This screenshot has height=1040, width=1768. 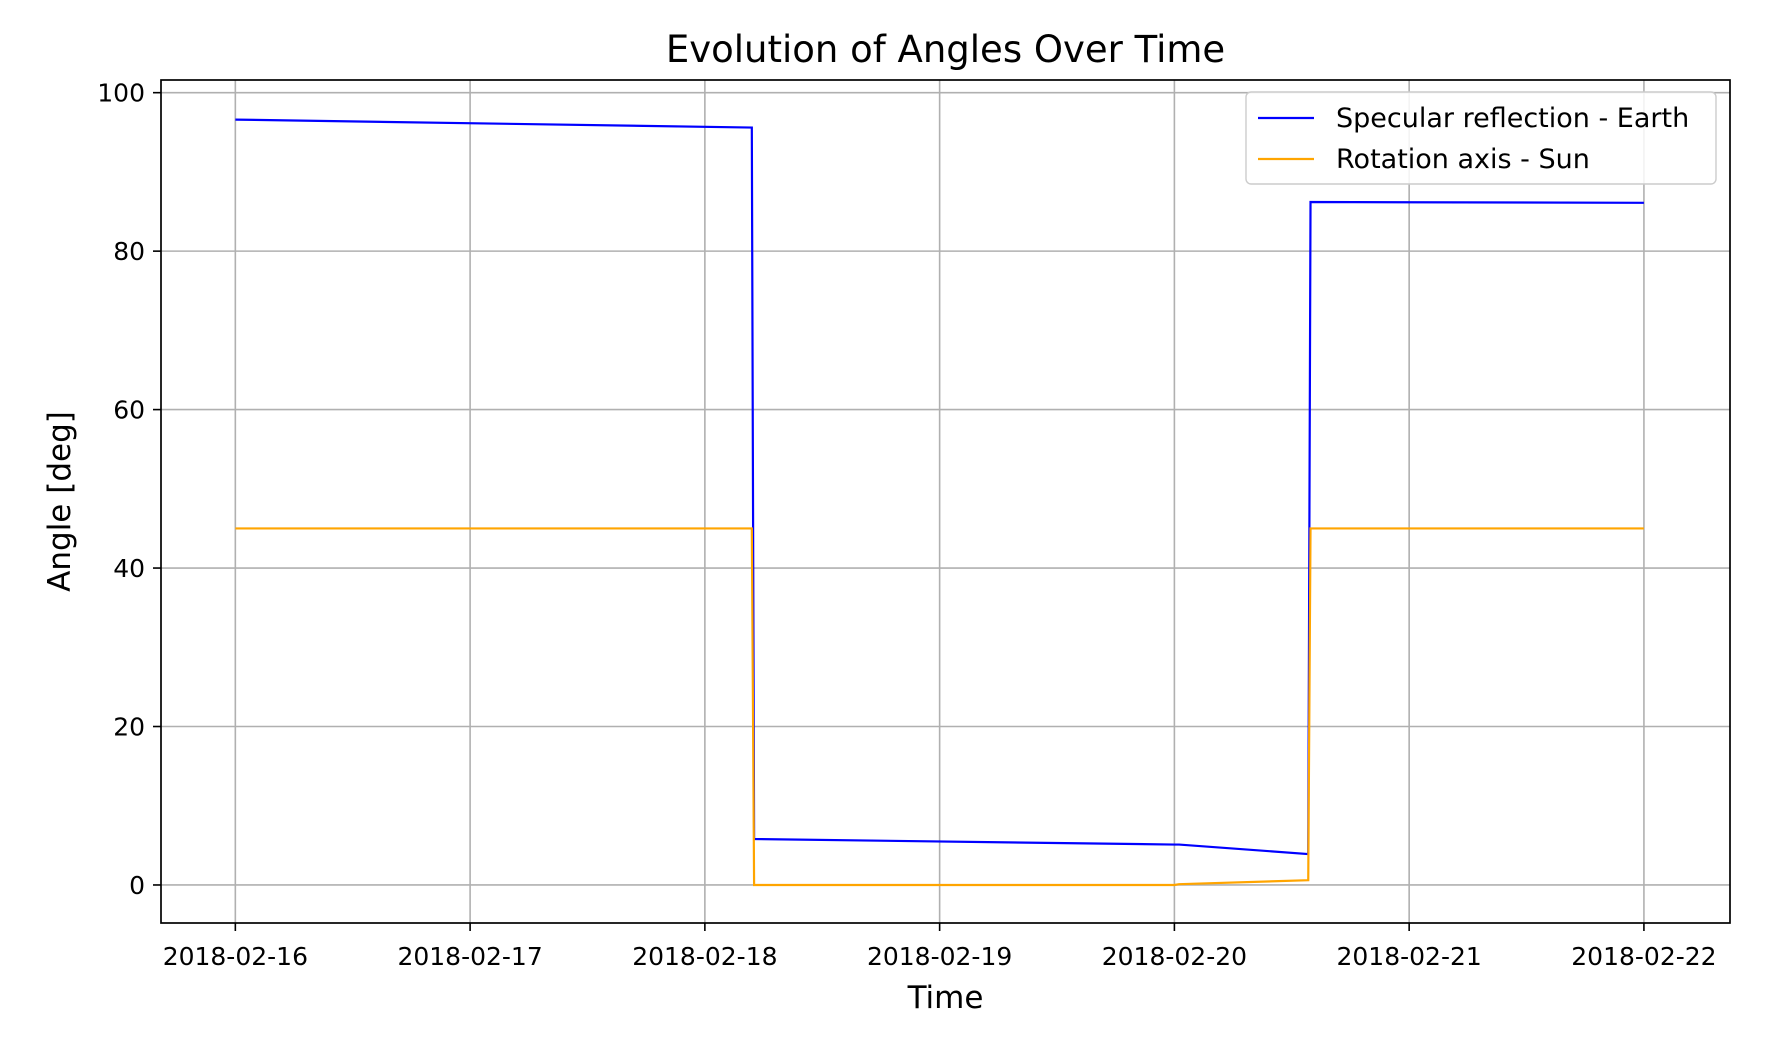 What do you see at coordinates (1463, 159) in the screenshot?
I see `legend-label-rotation-axis-sun: Rotation axis - Sun` at bounding box center [1463, 159].